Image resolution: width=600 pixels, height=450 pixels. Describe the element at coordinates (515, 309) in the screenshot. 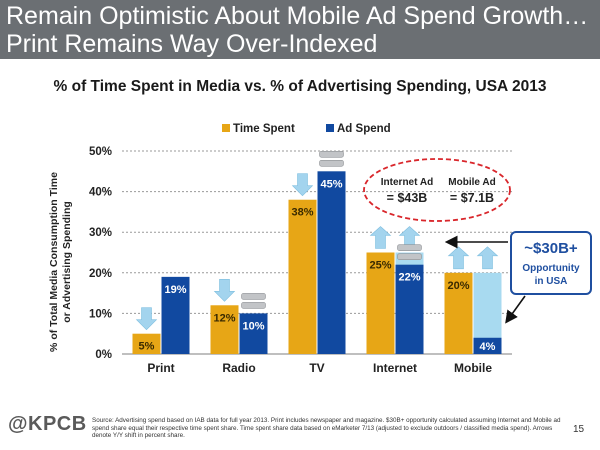

I see `callout-arrow-down` at that location.